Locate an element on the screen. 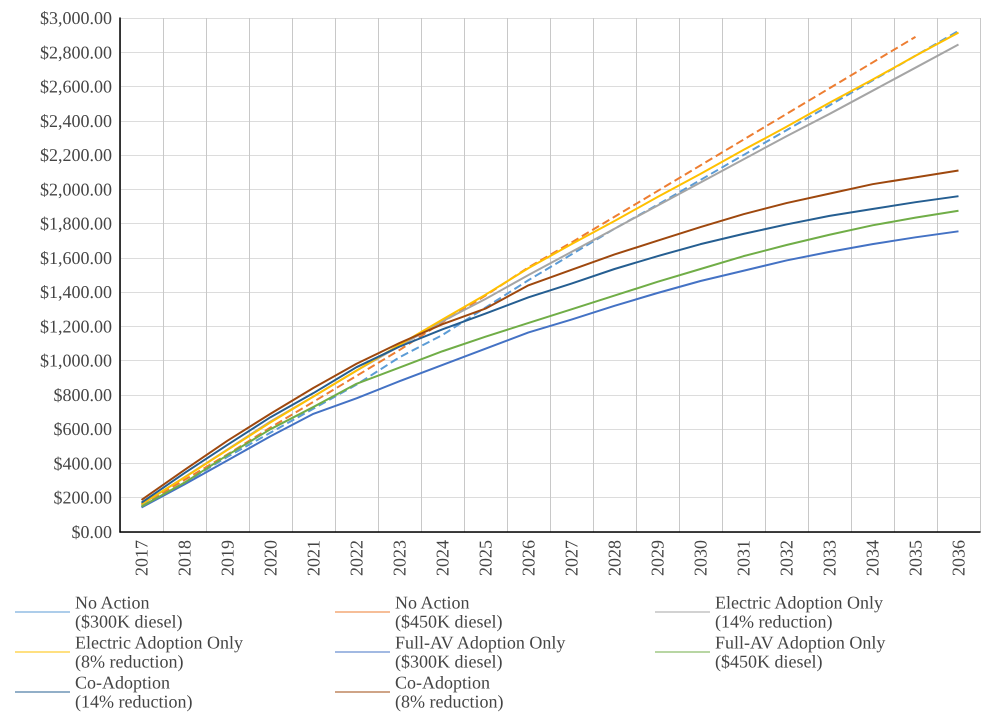  x-tick-label: 2034 is located at coordinates (872, 558).